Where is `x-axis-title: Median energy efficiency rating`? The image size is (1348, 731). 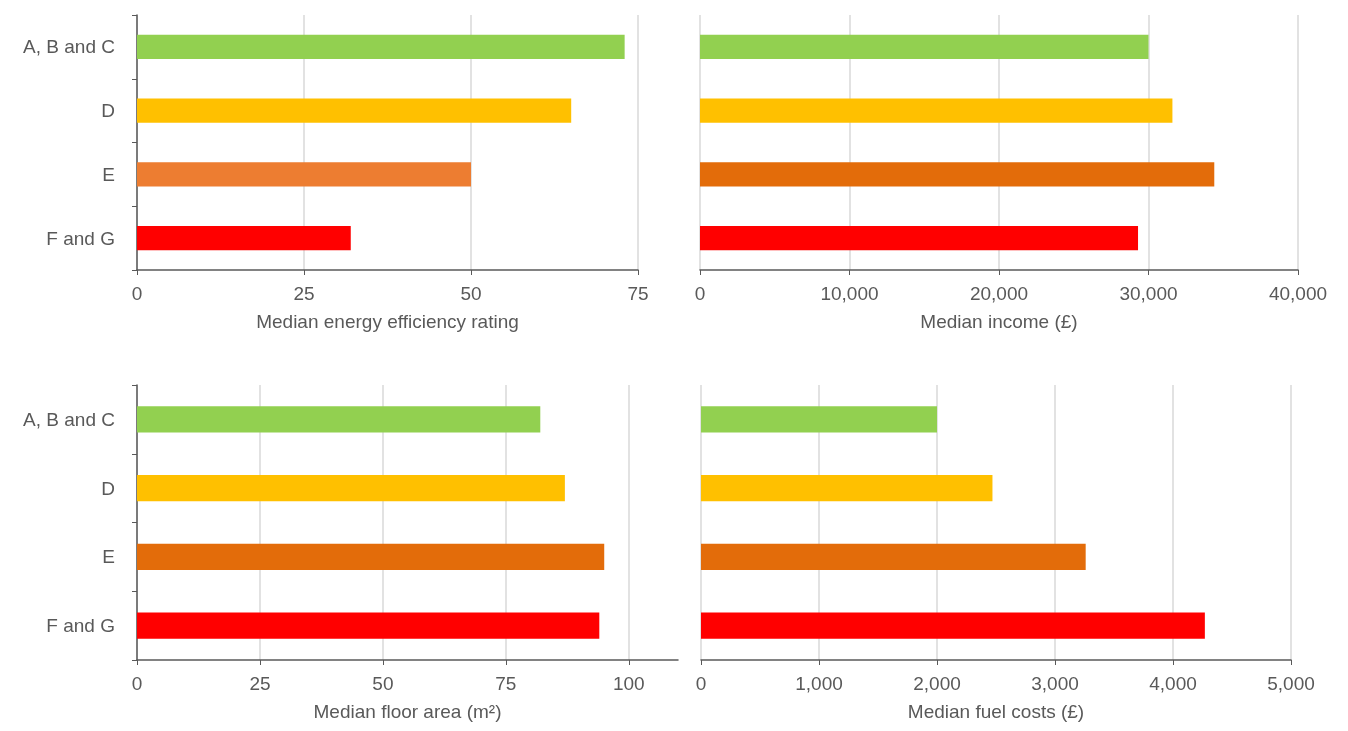
x-axis-title: Median energy efficiency rating is located at coordinates (387, 321).